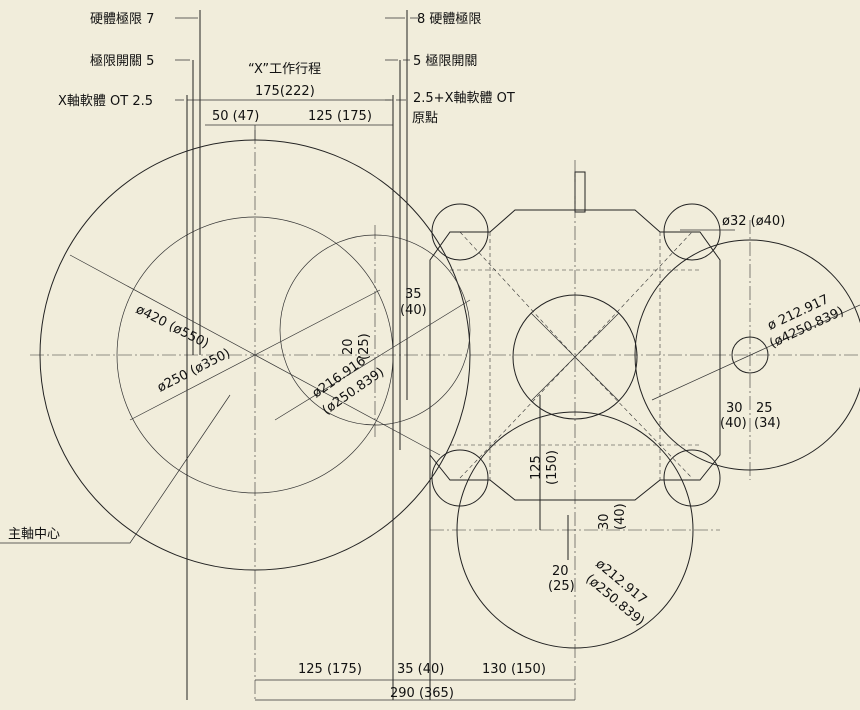 The image size is (860, 710). Describe the element at coordinates (194, 371) in the screenshot. I see `label: ø250 (ø350)` at that location.